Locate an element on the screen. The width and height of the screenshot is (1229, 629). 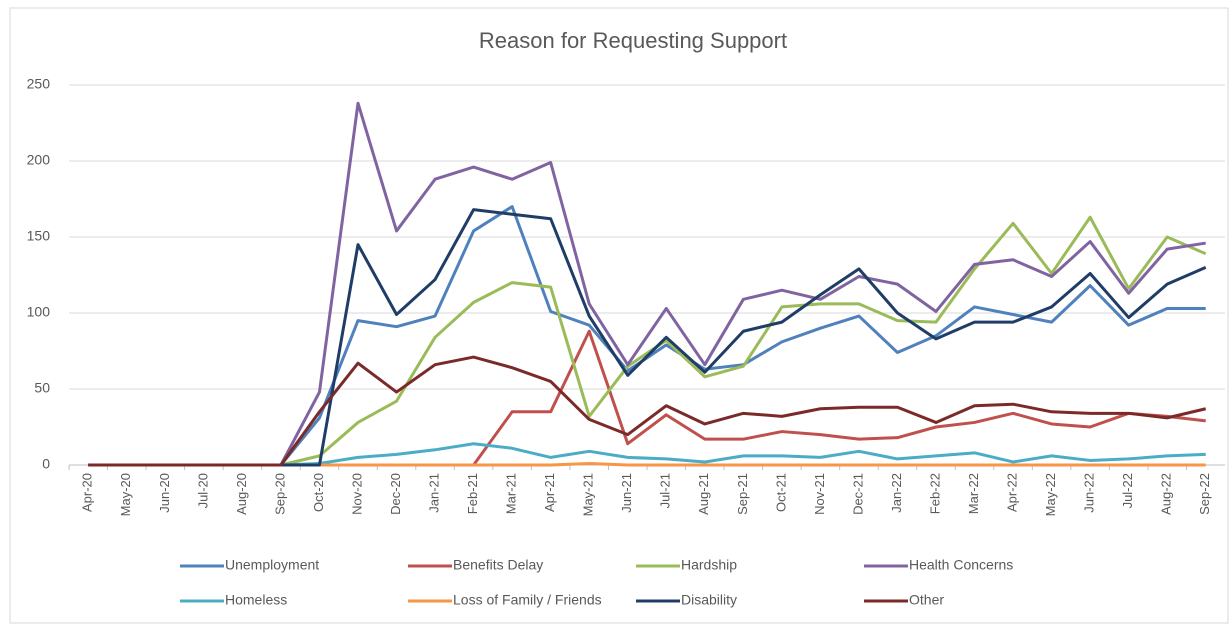
x-tick-label: Aug-22 is located at coordinates (1166, 494).